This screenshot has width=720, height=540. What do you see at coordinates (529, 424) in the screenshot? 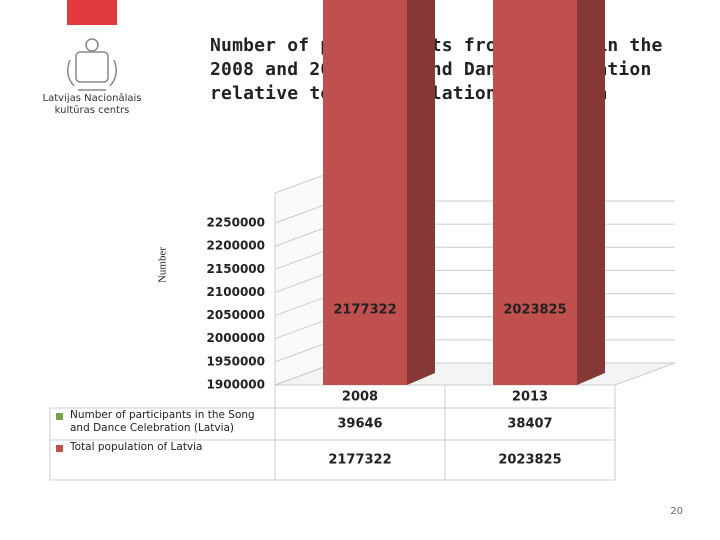
I see `table-value: 38407` at bounding box center [529, 424].